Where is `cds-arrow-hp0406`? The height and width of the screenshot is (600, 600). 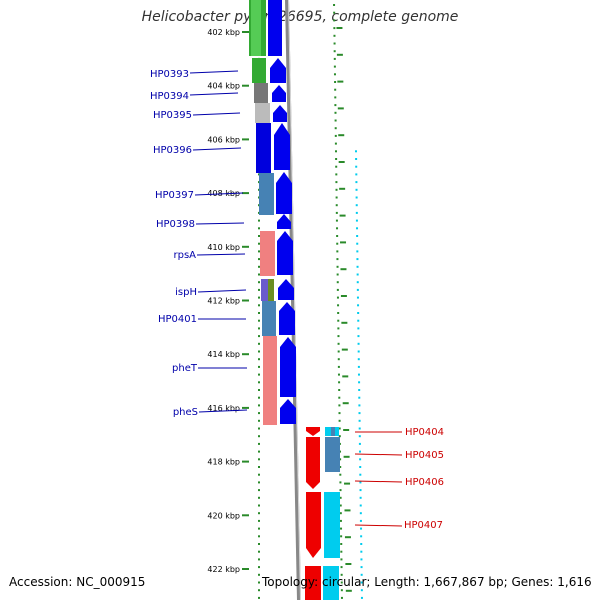
cds-arrow-hp0406 is located at coordinates (313, 481).